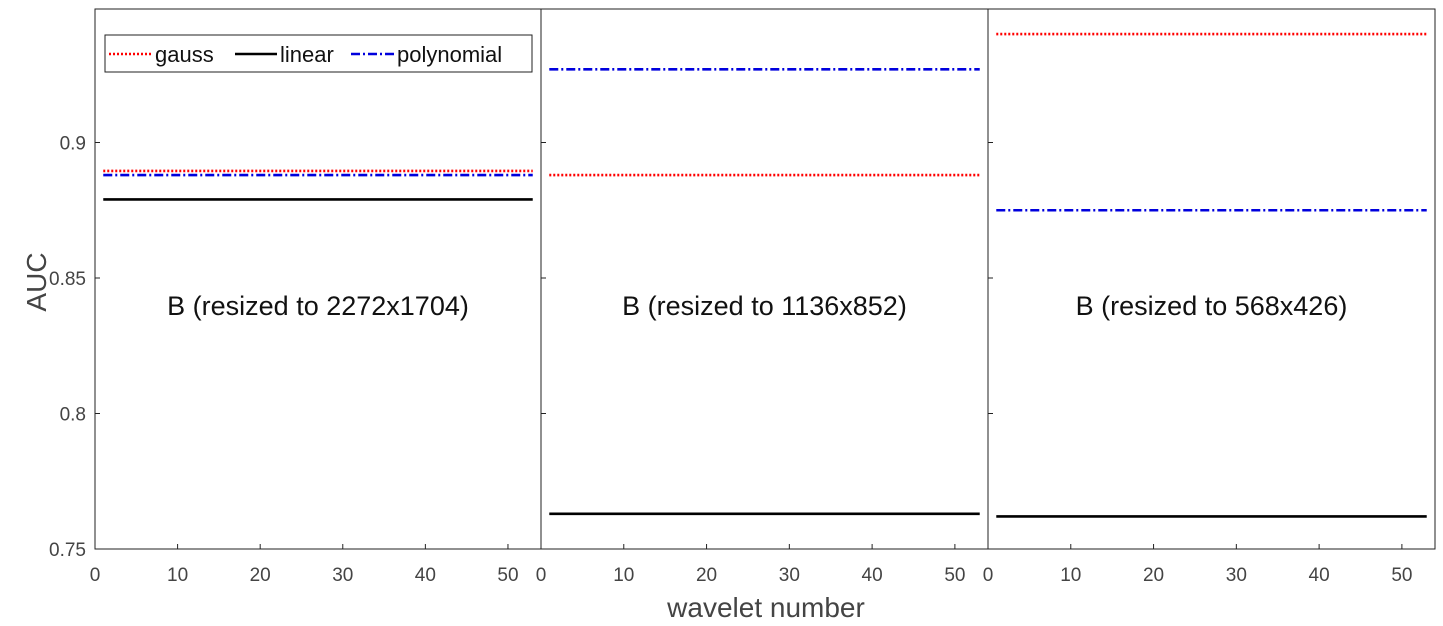 This screenshot has height=626, width=1443. I want to click on y-tick-label: 0.85, so click(67, 279).